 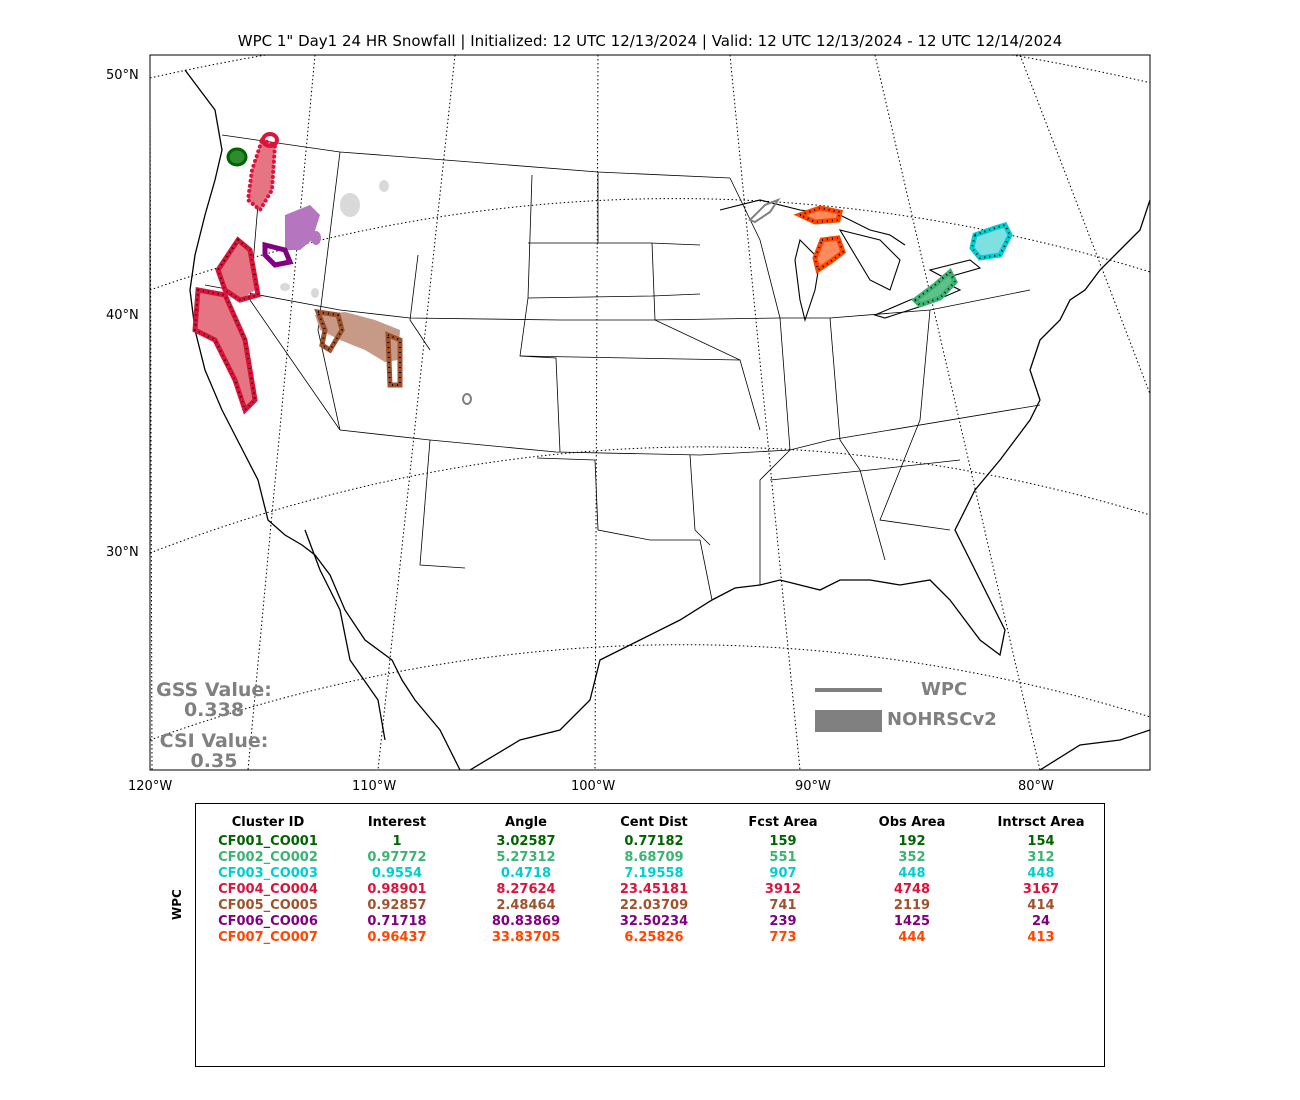 I want to click on legend-nohrsc-label: NOHRSCv2, so click(x=942, y=719).